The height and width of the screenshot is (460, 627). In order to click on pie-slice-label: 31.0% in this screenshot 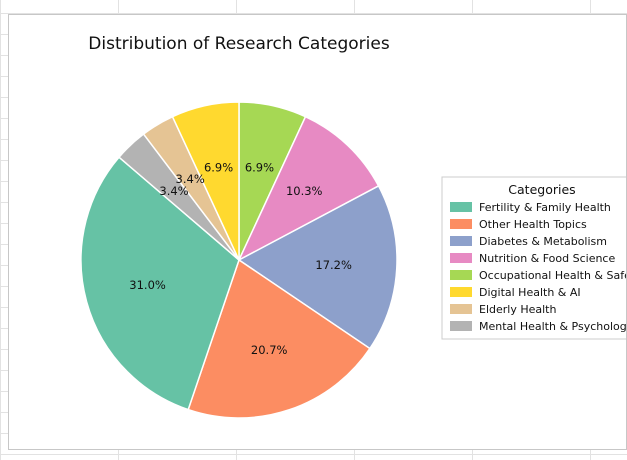, I will do `click(147, 285)`.